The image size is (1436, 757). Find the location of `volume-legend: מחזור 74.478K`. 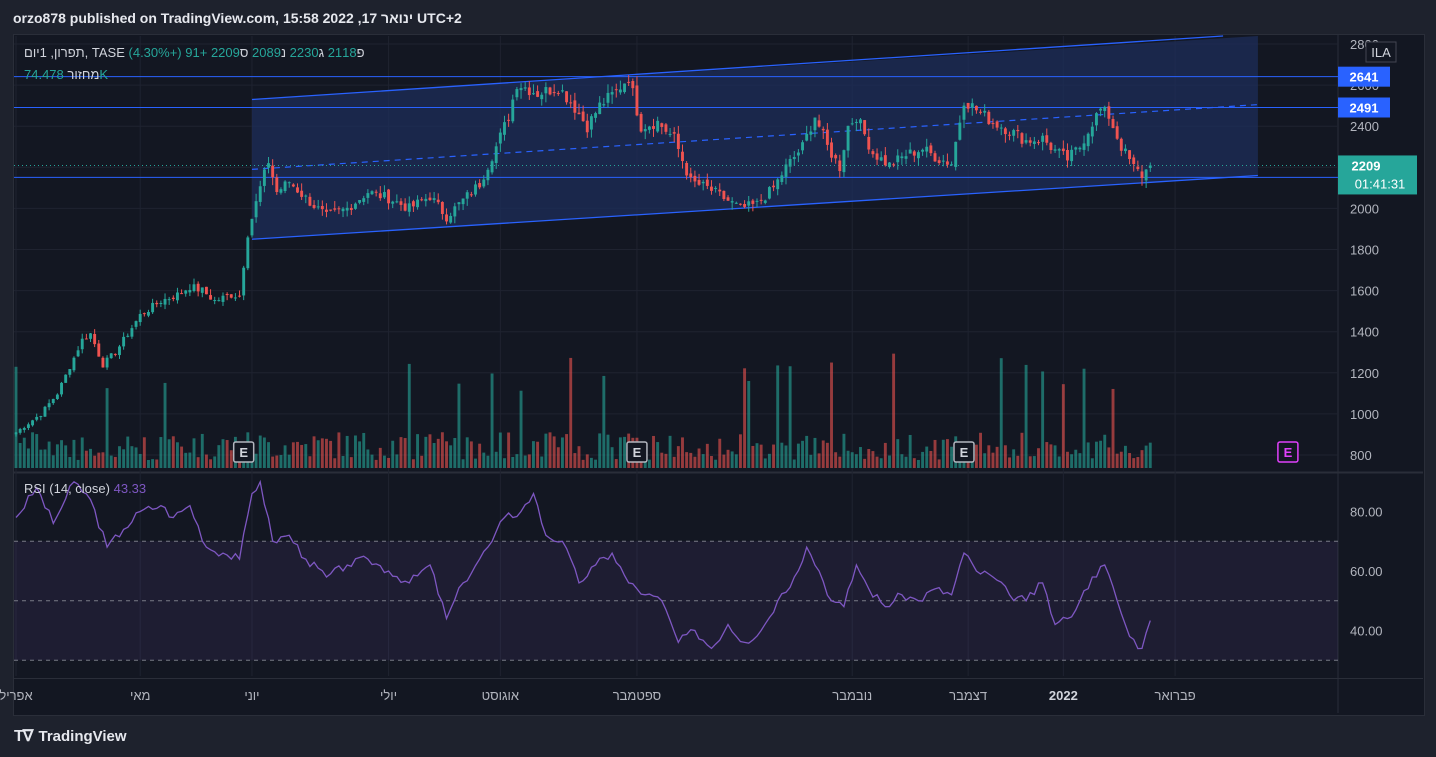

volume-legend: מחזור 74.478K is located at coordinates (66, 74).